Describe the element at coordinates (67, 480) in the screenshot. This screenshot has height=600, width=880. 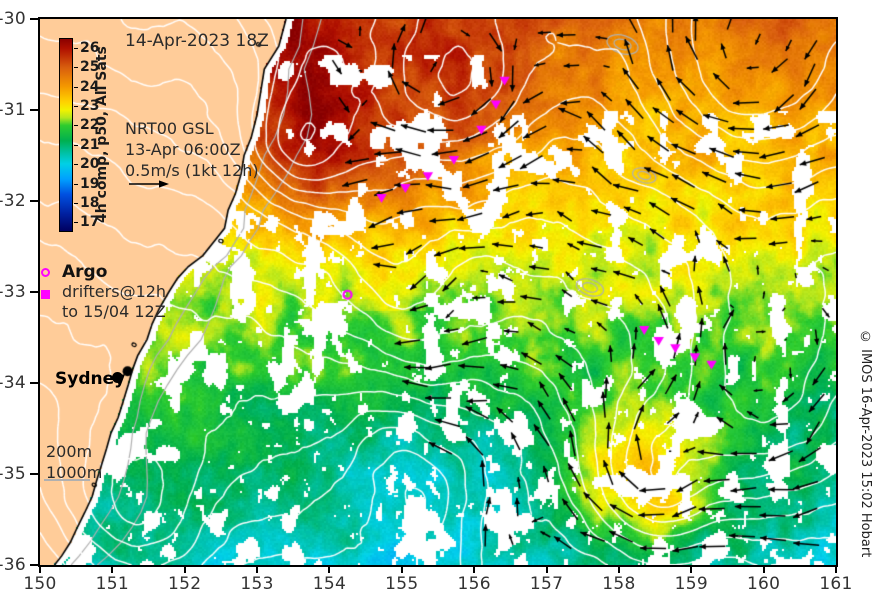
I see `bathymetry-contour-sample` at that location.